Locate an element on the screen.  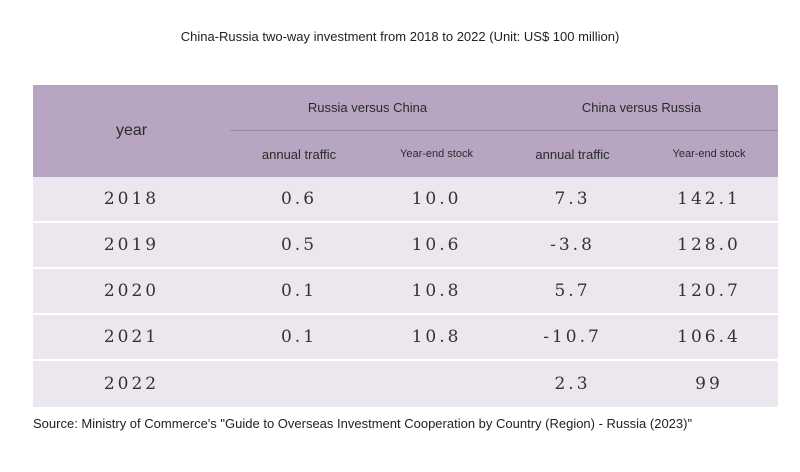
year-header: year is located at coordinates (131, 131).